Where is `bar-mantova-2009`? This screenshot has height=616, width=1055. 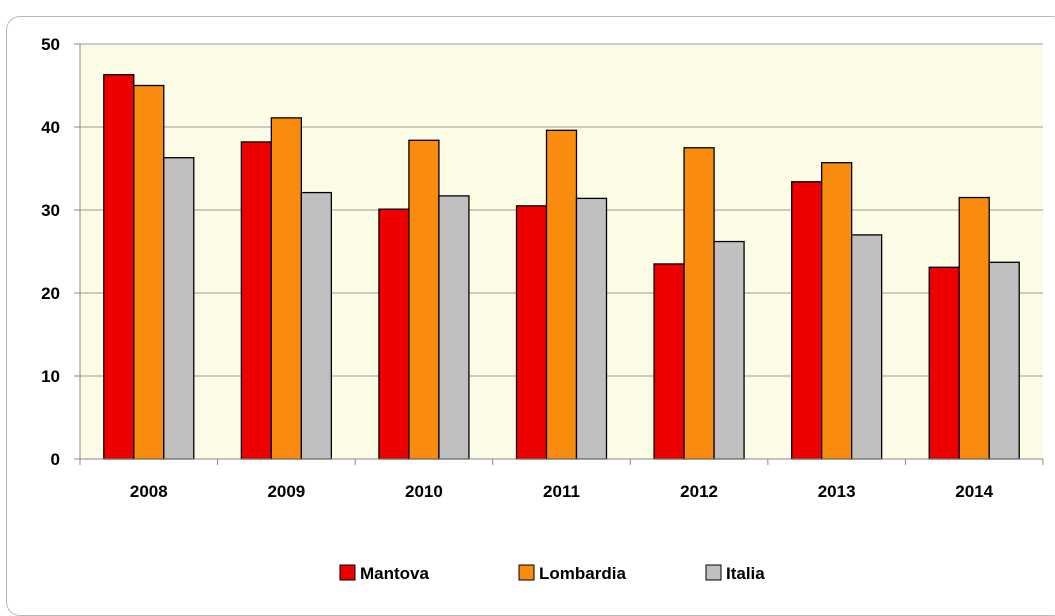
bar-mantova-2009 is located at coordinates (256, 300).